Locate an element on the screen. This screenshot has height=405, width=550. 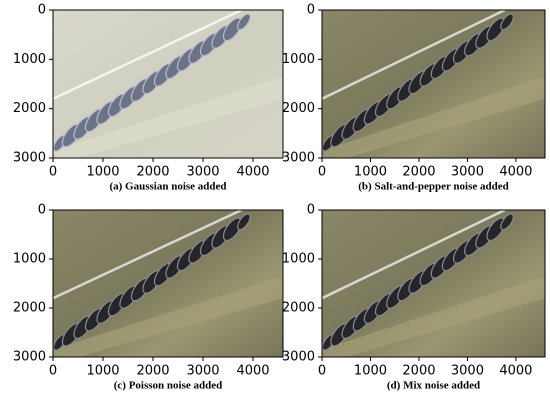
caption: (b) Salt-and-pepper noise added is located at coordinates (433, 187).